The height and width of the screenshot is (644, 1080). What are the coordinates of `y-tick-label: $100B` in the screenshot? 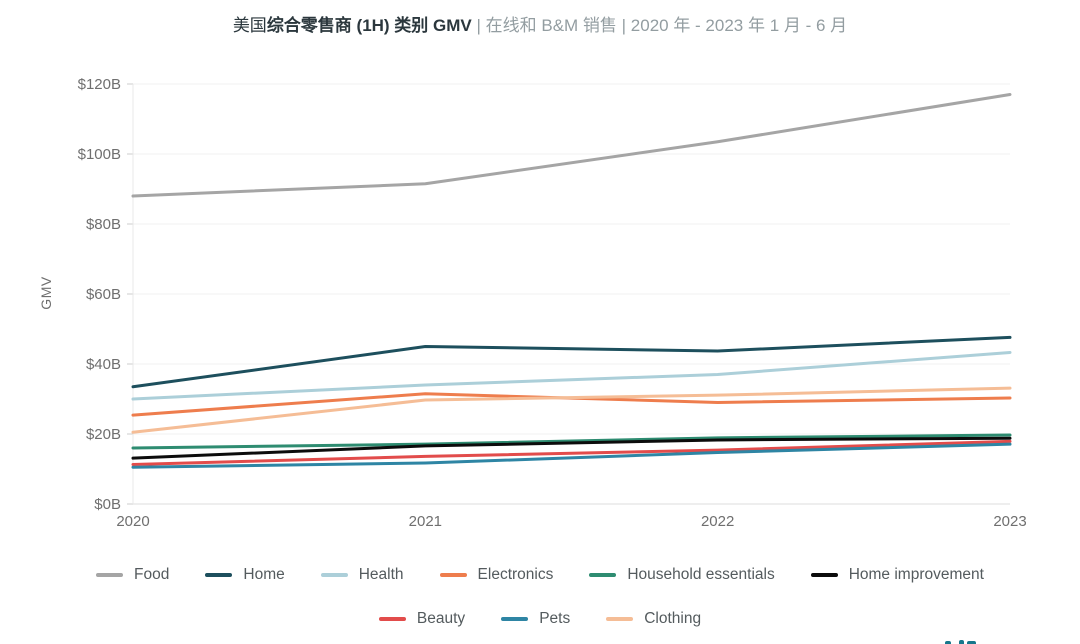 It's located at (99, 154).